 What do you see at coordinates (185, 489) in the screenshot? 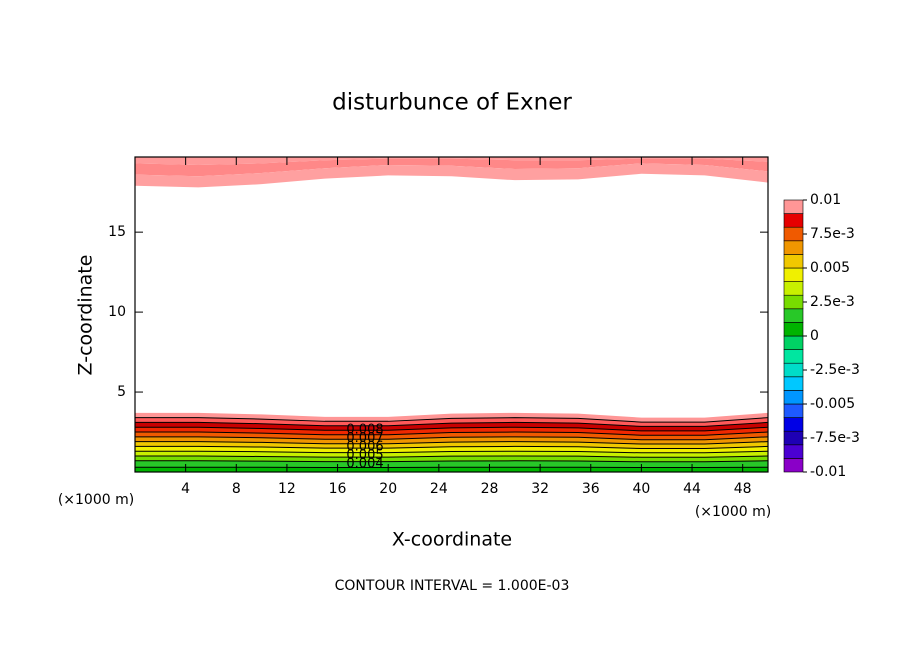
I see `x-tick-label: 4` at bounding box center [185, 489].